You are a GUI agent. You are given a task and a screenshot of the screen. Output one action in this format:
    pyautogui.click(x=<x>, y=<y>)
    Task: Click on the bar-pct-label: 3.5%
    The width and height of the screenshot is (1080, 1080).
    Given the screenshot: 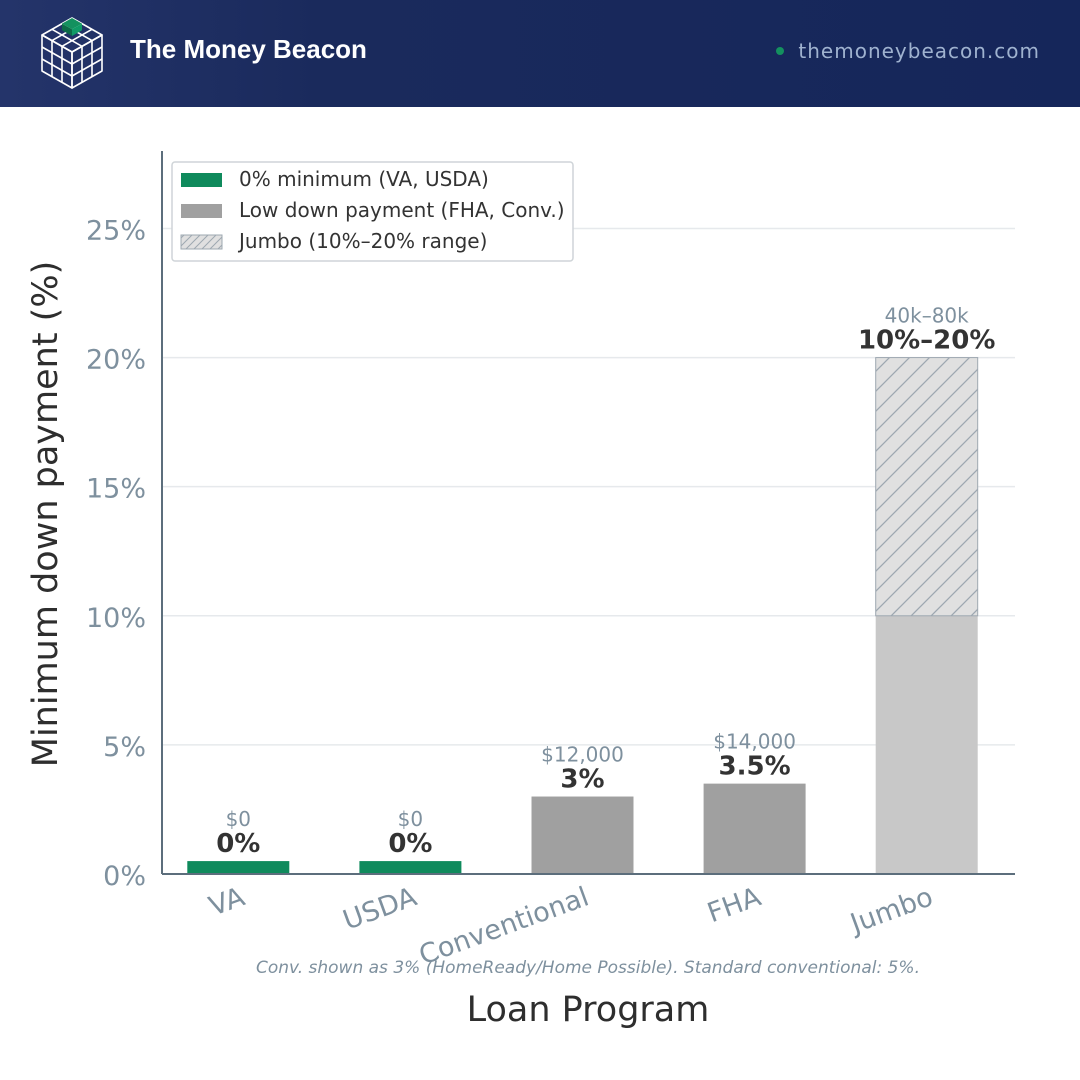 What is the action you would take?
    pyautogui.click(x=755, y=767)
    